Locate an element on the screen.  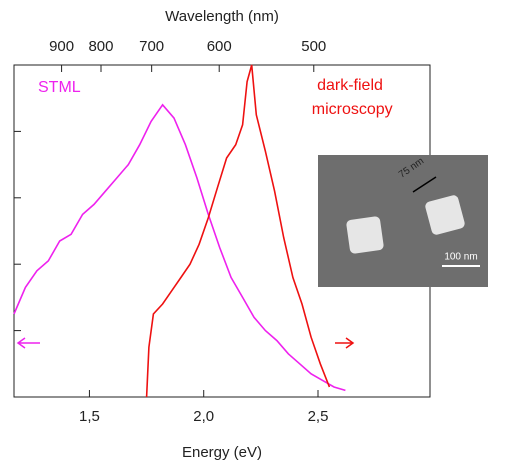
legend-label: STML is located at coordinates (59, 87).